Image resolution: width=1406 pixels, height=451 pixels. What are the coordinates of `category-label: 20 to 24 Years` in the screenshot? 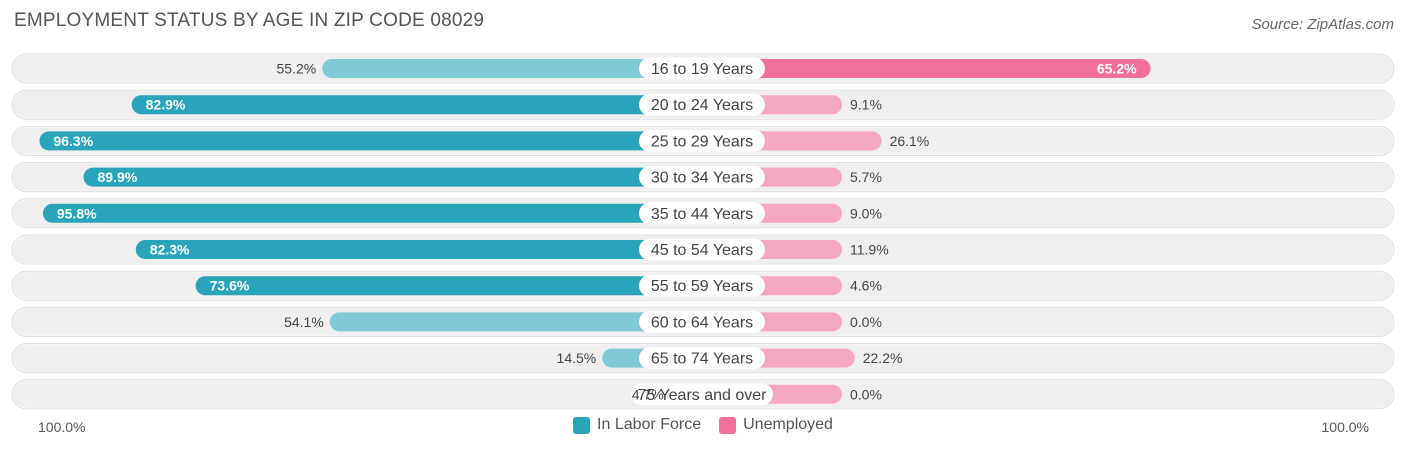 It's located at (702, 105).